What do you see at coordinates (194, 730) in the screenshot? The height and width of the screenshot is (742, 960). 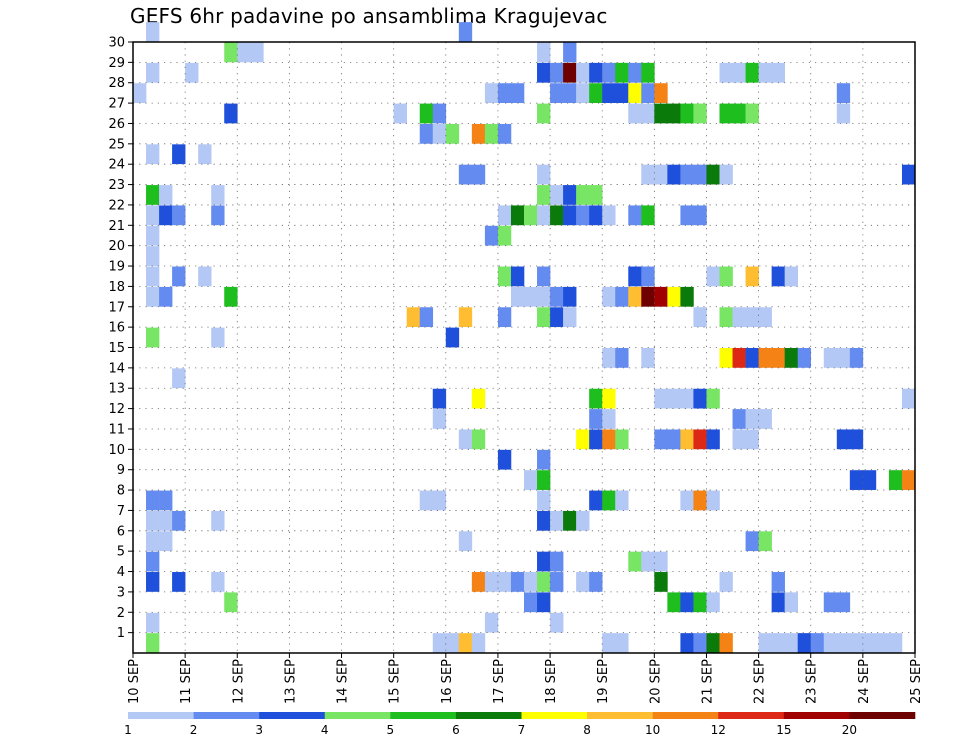 I see `colorbar-label: 2` at bounding box center [194, 730].